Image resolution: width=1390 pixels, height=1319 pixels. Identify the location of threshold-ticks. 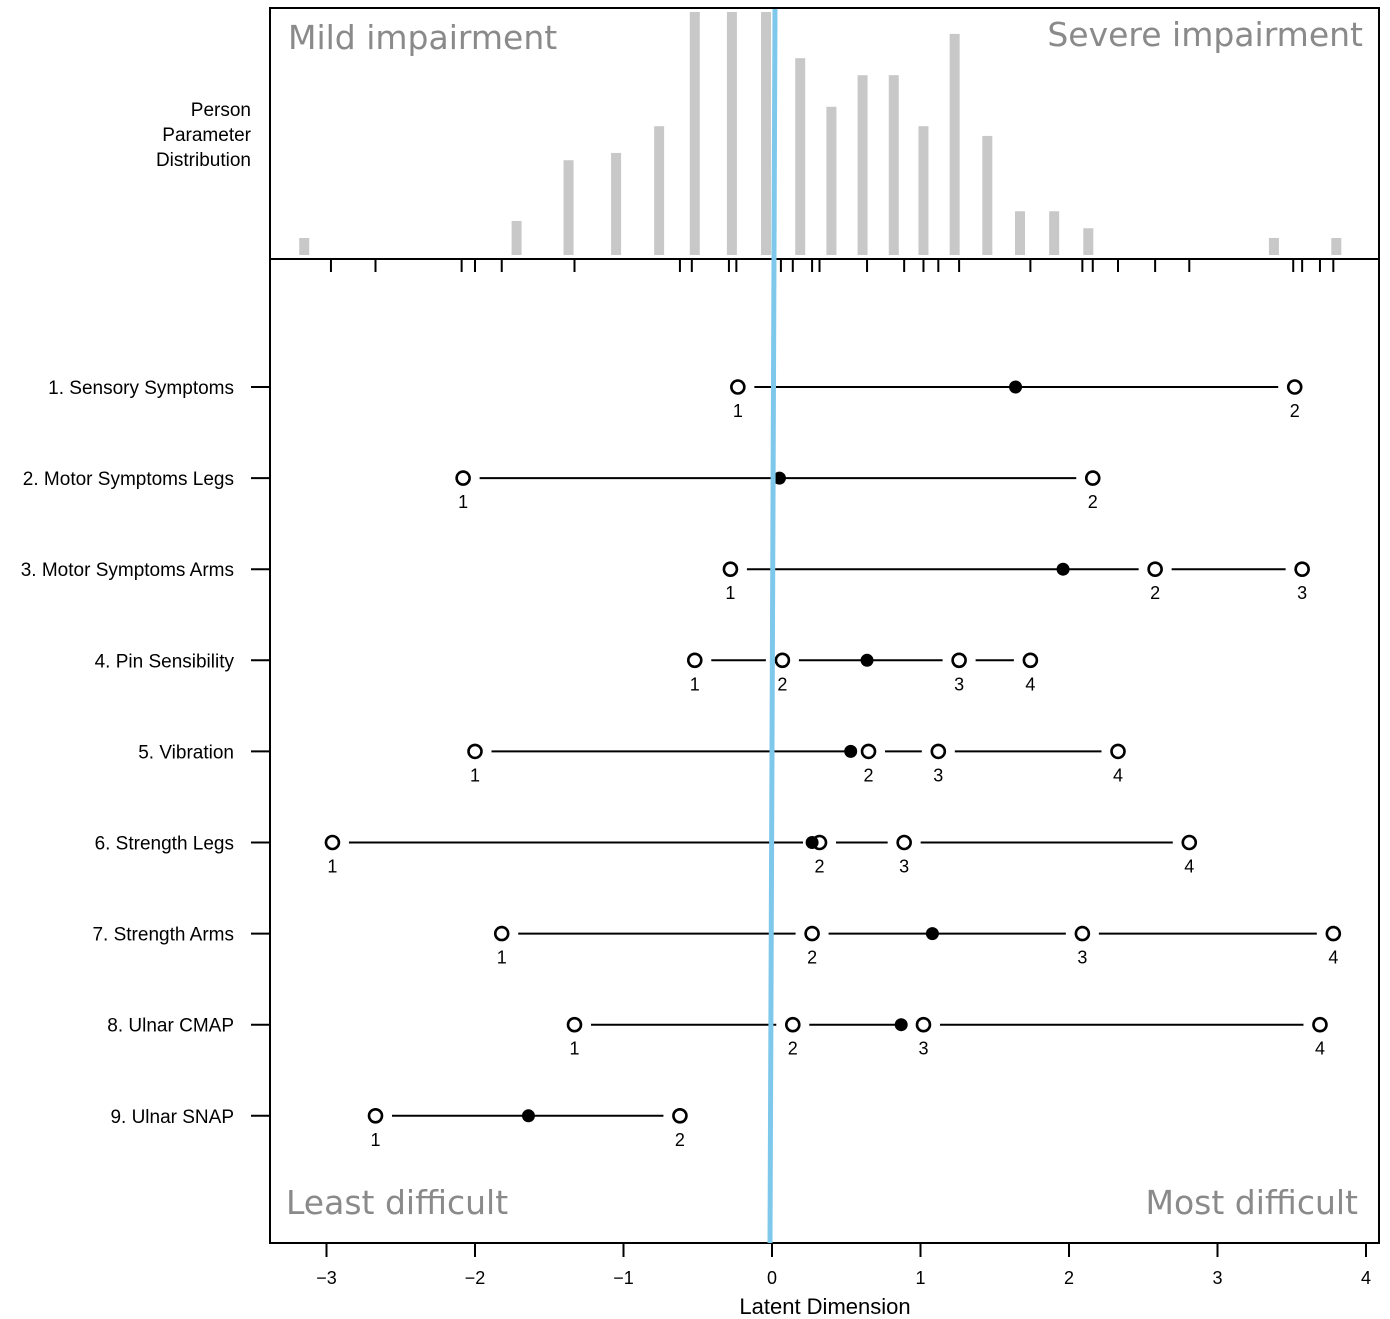
(832, 265).